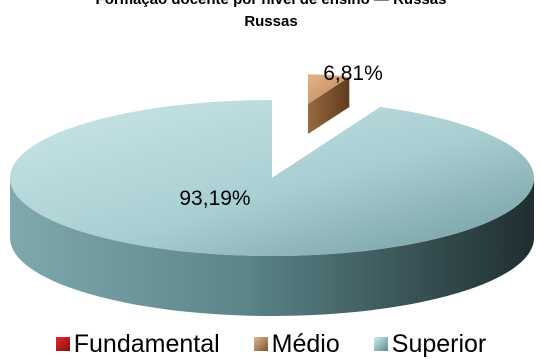 Image resolution: width=542 pixels, height=359 pixels. I want to click on legend: Fundamental Médio Superior, so click(271, 344).